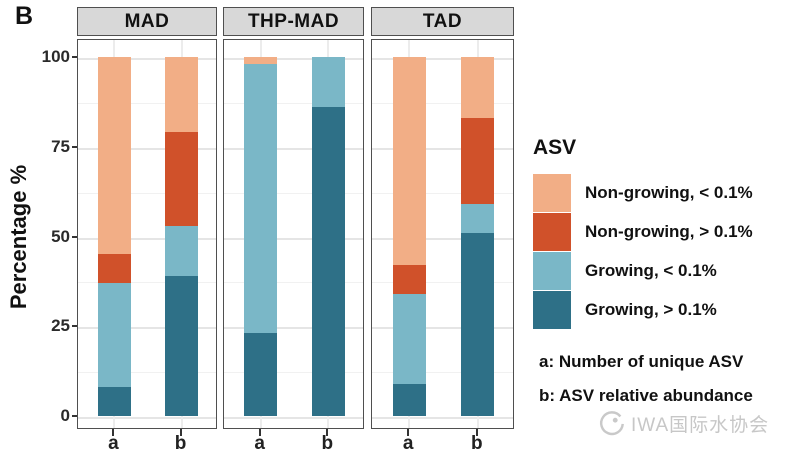  Describe the element at coordinates (65, 415) in the screenshot. I see `y-tick-label: 0` at that location.